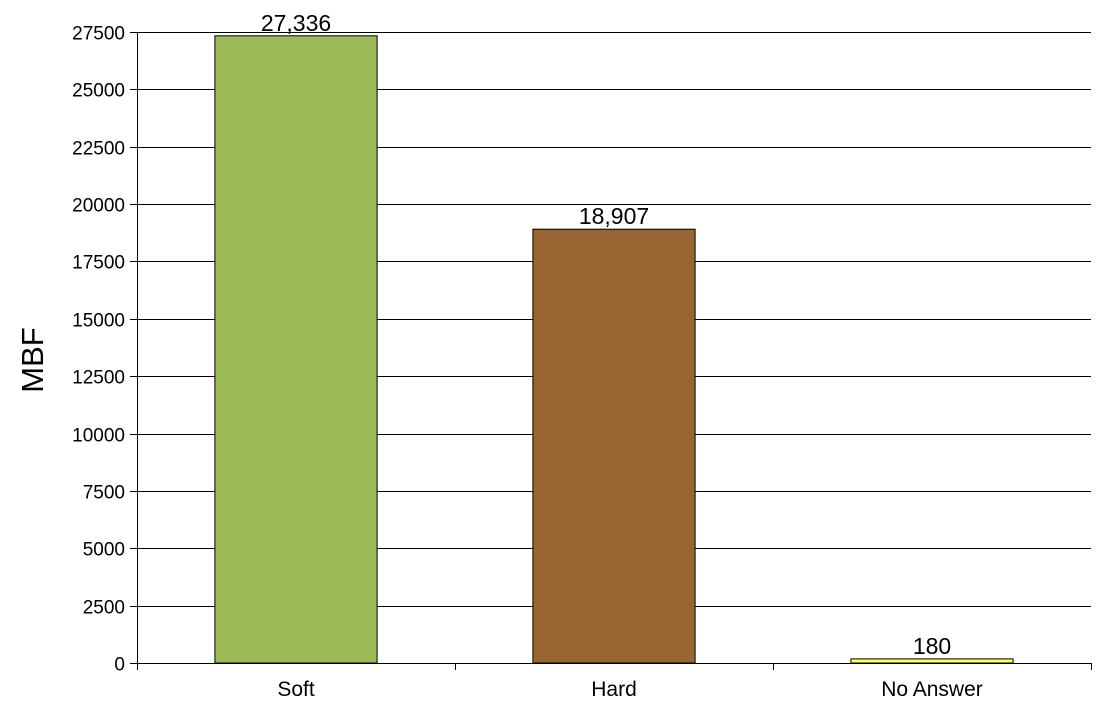 Image resolution: width=1100 pixels, height=706 pixels. I want to click on data-label: 18,907, so click(614, 216).